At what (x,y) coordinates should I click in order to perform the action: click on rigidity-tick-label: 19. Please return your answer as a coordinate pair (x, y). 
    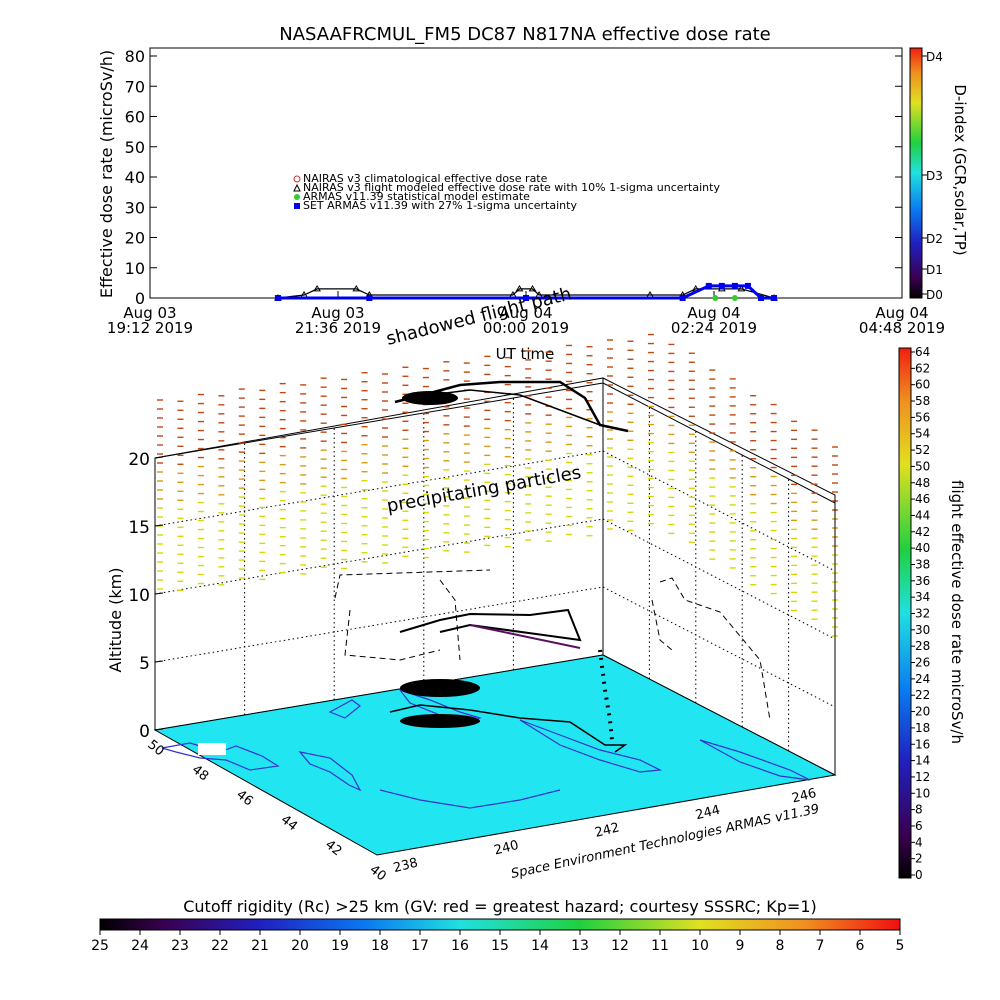
    Looking at the image, I should click on (340, 946).